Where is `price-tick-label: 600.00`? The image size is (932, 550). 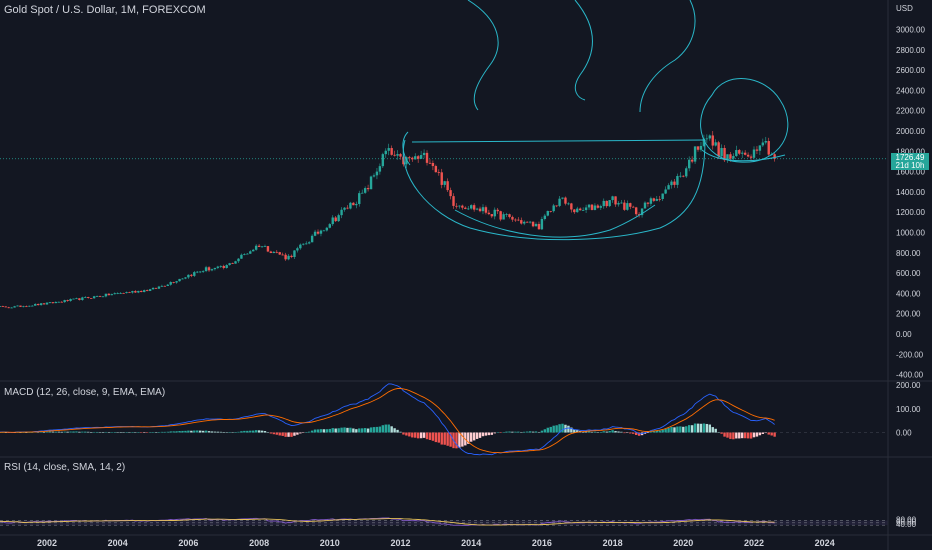
price-tick-label: 600.00 is located at coordinates (908, 273).